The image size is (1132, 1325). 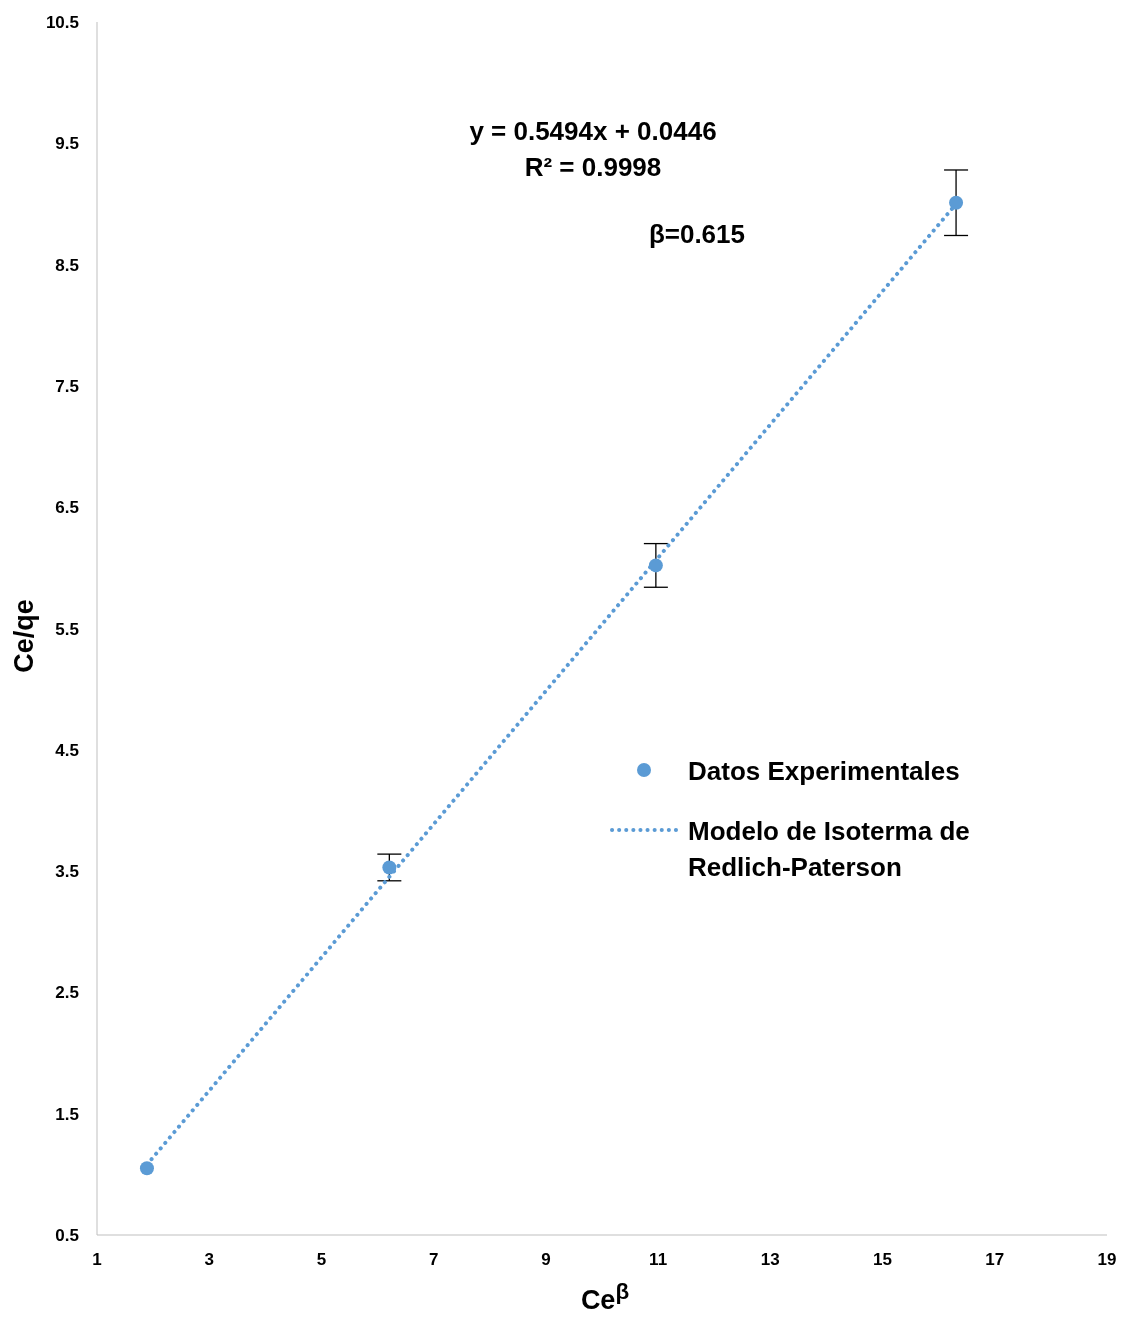 I want to click on y-tick-label: 10.5, so click(x=62, y=23).